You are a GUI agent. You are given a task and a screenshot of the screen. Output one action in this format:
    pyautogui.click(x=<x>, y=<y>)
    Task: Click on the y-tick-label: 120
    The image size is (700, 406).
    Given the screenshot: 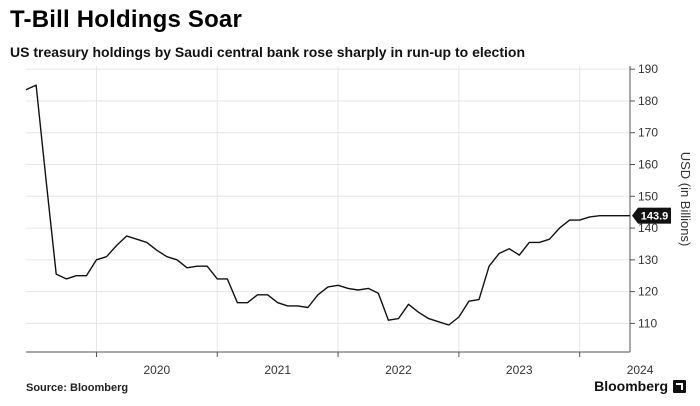 What is the action you would take?
    pyautogui.click(x=648, y=292)
    